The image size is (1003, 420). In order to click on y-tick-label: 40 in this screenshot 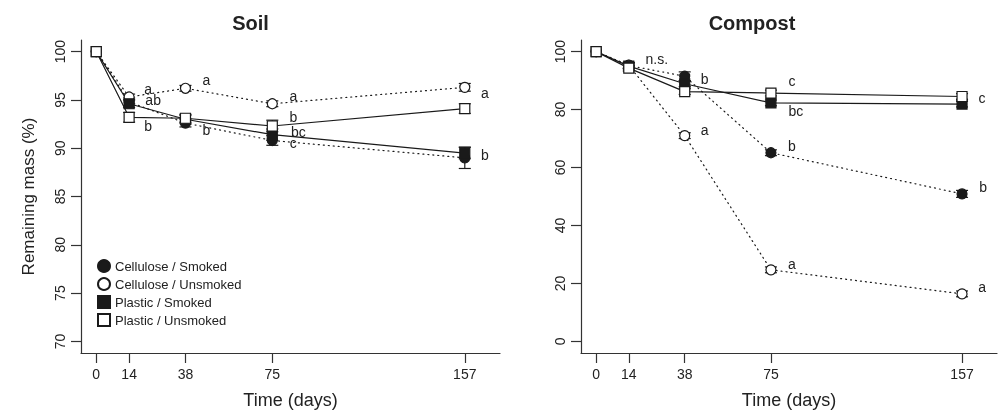, I will do `click(560, 225)`.